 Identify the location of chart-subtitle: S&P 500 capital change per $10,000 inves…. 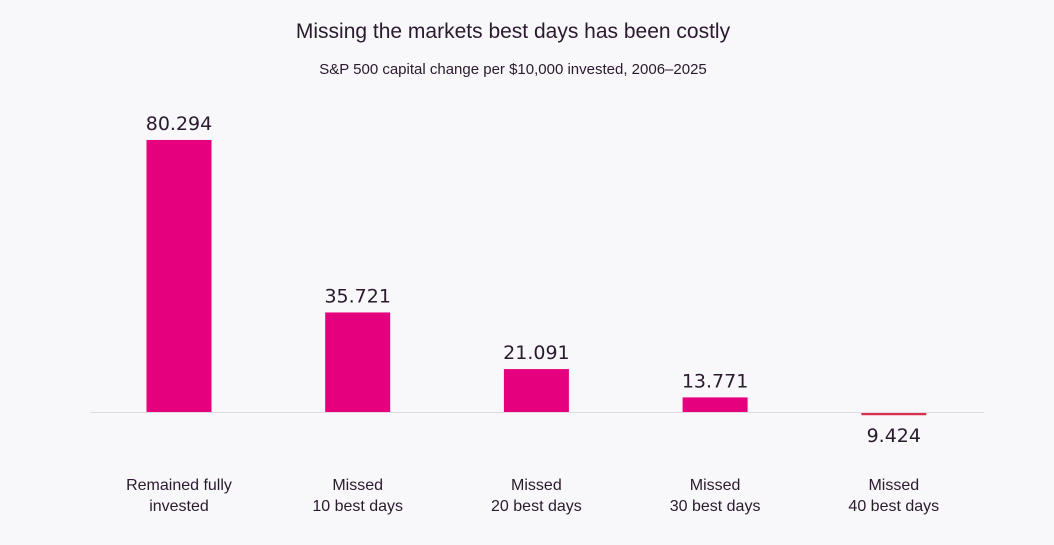
(513, 69).